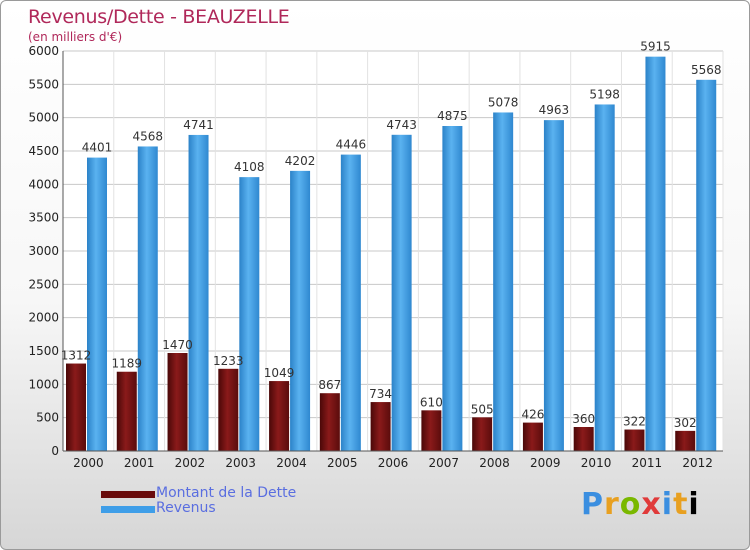  Describe the element at coordinates (596, 463) in the screenshot. I see `x-tick-label: 2010` at that location.